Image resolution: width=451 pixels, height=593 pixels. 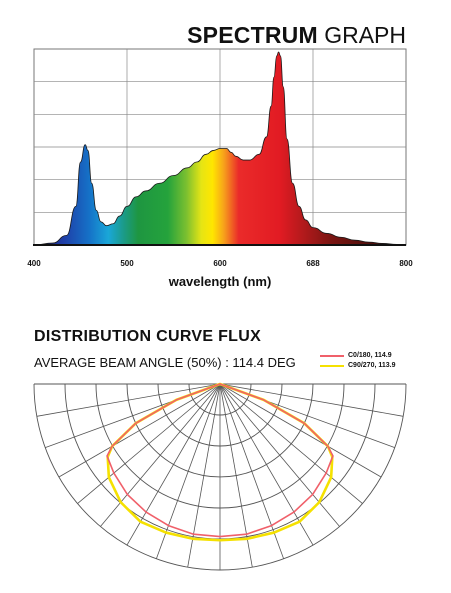 I want to click on spectrum-x-tick-label: 500, so click(x=127, y=263).